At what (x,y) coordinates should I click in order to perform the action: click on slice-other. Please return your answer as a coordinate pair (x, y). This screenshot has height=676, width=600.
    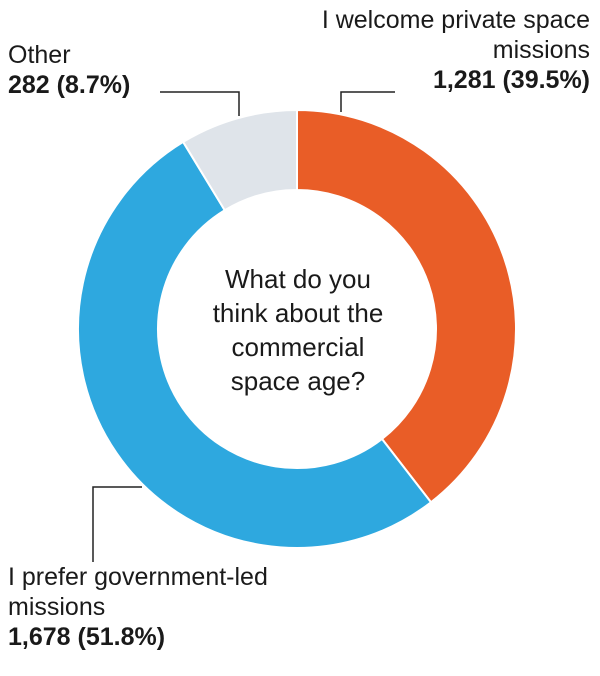
    Looking at the image, I should click on (239, 160).